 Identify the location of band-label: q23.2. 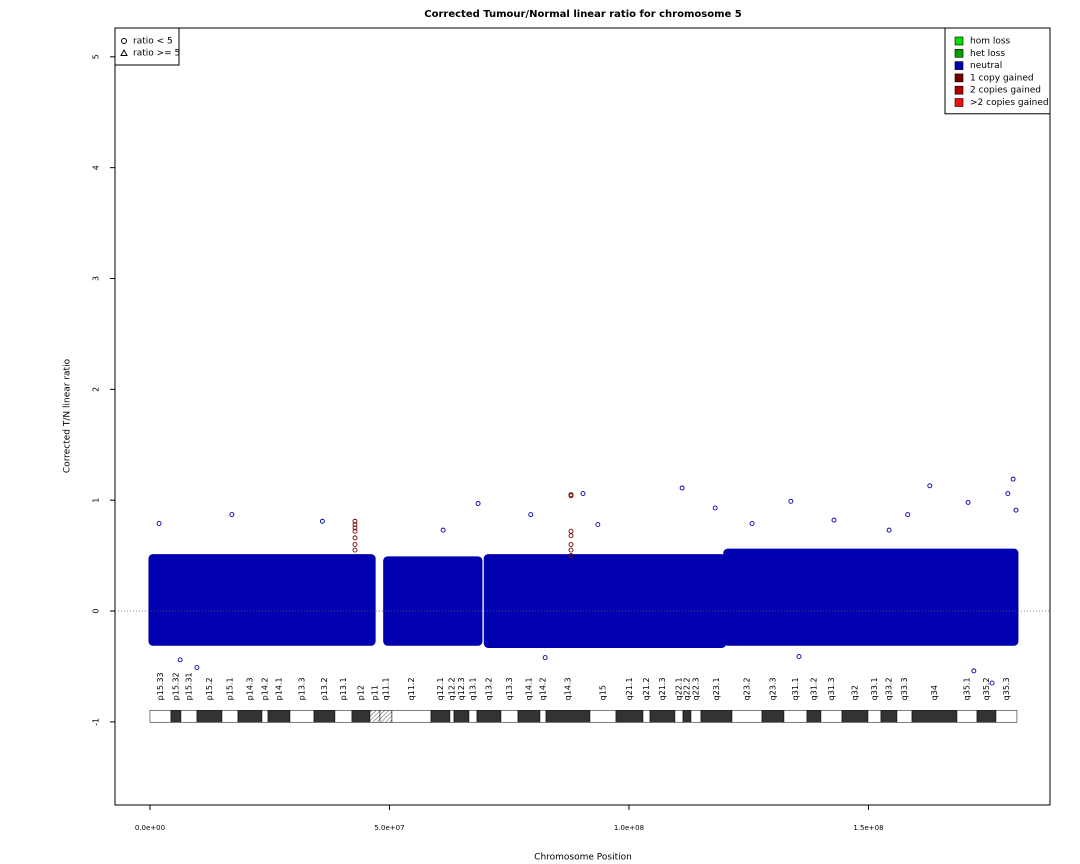
(746, 688).